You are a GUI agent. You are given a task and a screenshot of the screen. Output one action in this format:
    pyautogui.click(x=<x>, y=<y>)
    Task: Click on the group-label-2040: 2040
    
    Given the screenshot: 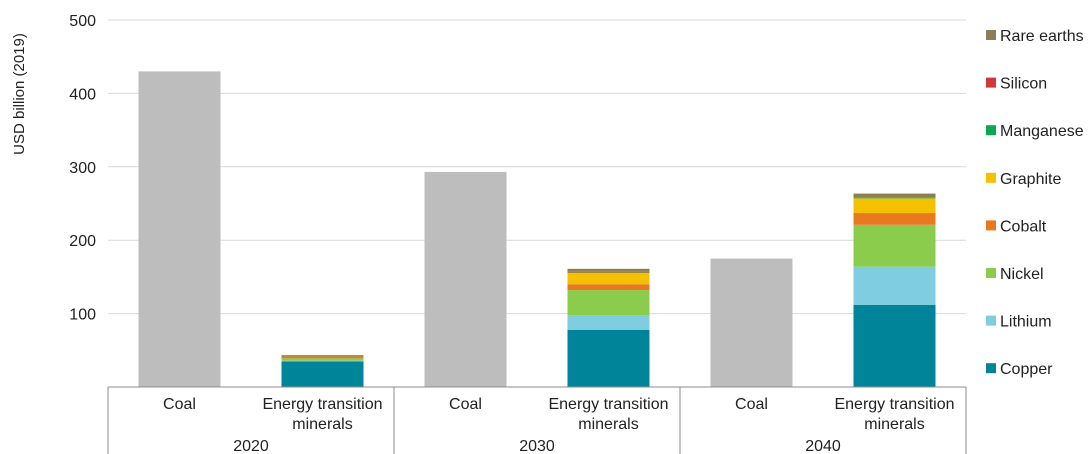 What is the action you would take?
    pyautogui.click(x=823, y=446)
    